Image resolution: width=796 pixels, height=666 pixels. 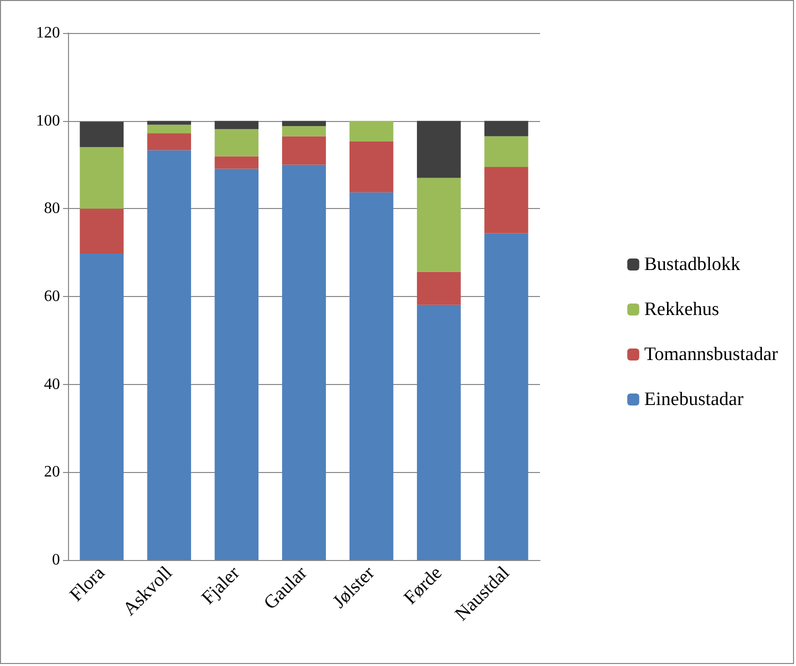 I want to click on legend-label: Tomannsbustadar, so click(x=711, y=354).